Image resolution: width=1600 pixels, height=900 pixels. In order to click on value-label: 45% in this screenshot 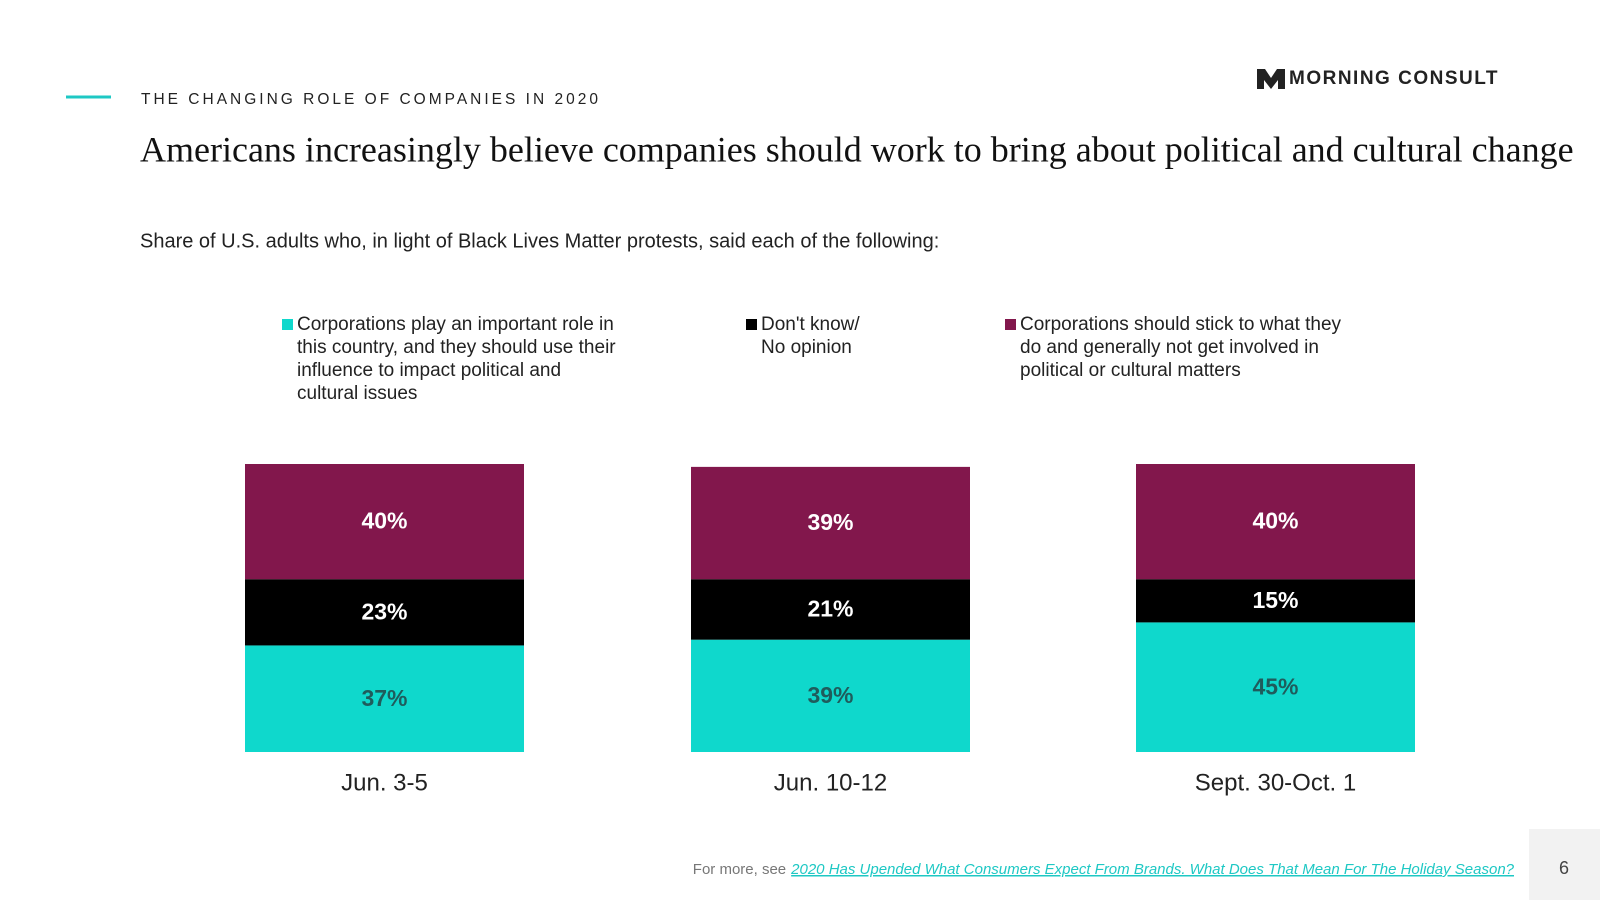, I will do `click(1275, 686)`.